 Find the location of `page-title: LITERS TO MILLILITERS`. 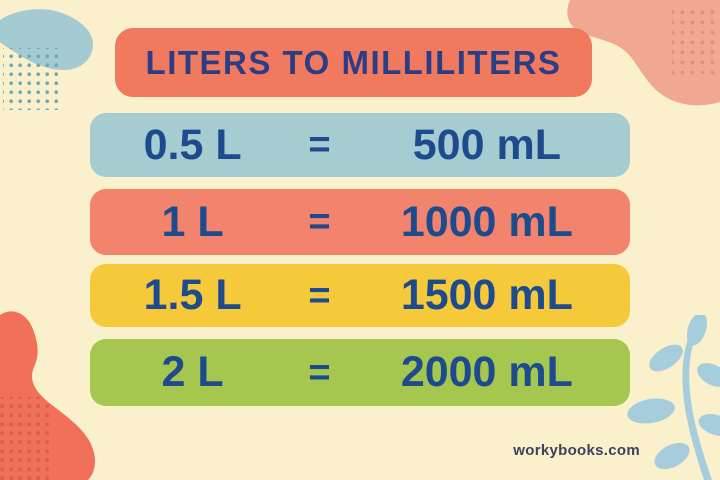

page-title: LITERS TO MILLILITERS is located at coordinates (353, 62).